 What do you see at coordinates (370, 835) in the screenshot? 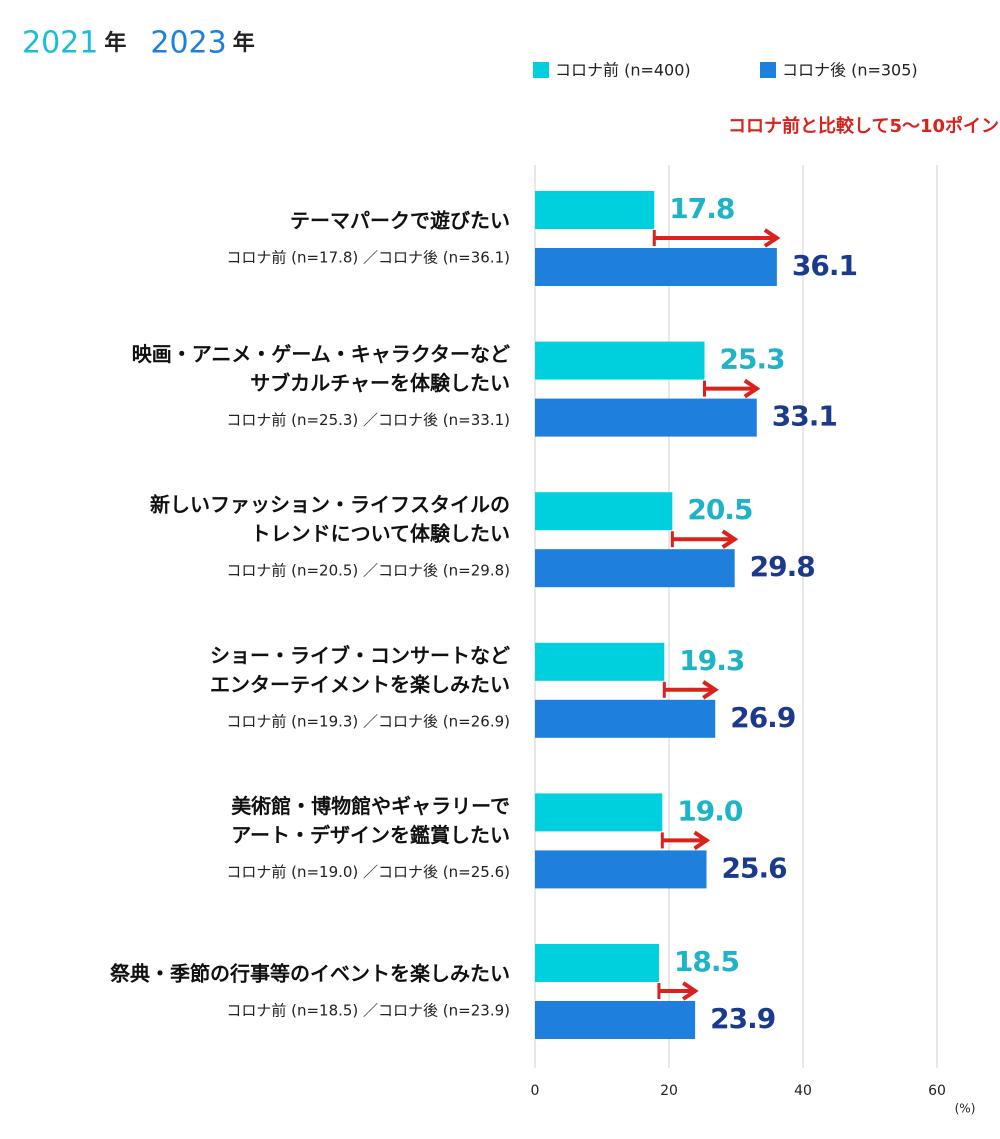
I see `category-label: アート・デザインを鑑賞したい` at bounding box center [370, 835].